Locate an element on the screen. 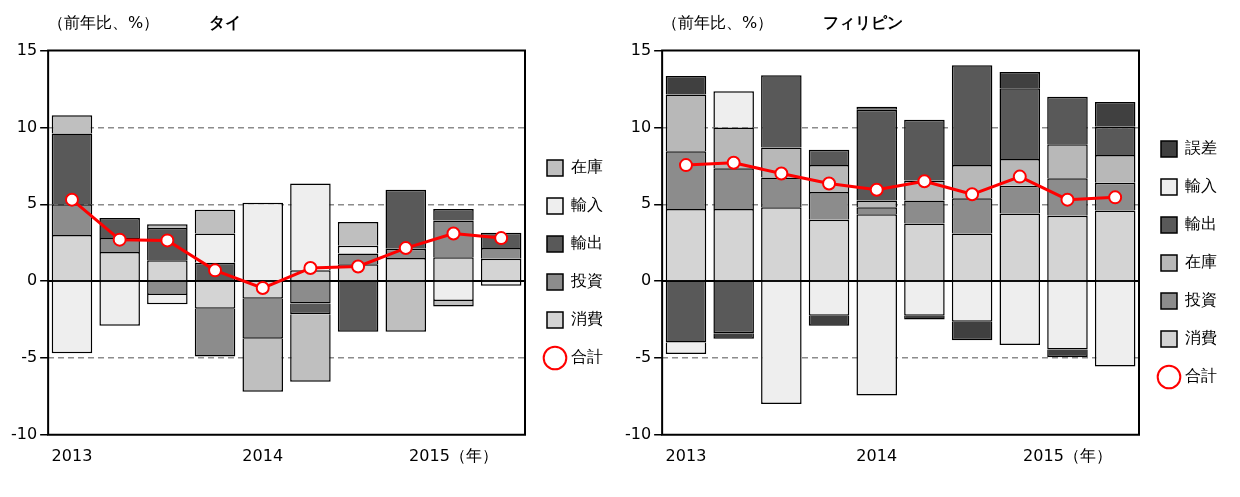  chart-title: フィリピン is located at coordinates (863, 23).